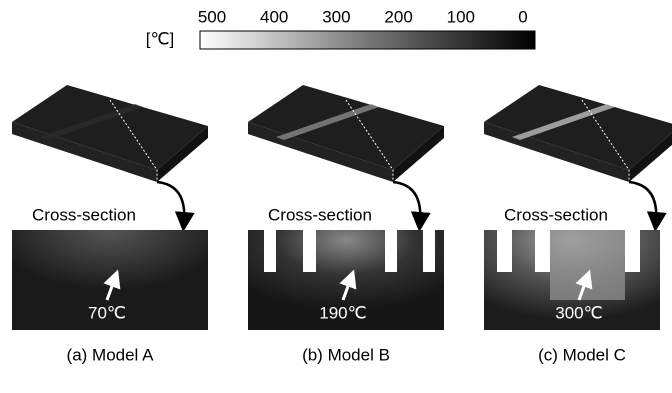  Describe the element at coordinates (160, 38) in the screenshot. I see `colorbar-unit: [℃]` at that location.